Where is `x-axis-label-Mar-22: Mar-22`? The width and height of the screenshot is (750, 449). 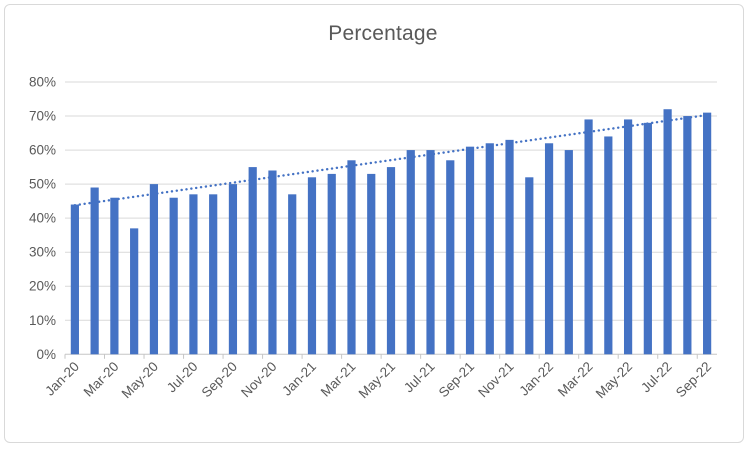
x-axis-label-Mar-22: Mar-22 is located at coordinates (575, 379).